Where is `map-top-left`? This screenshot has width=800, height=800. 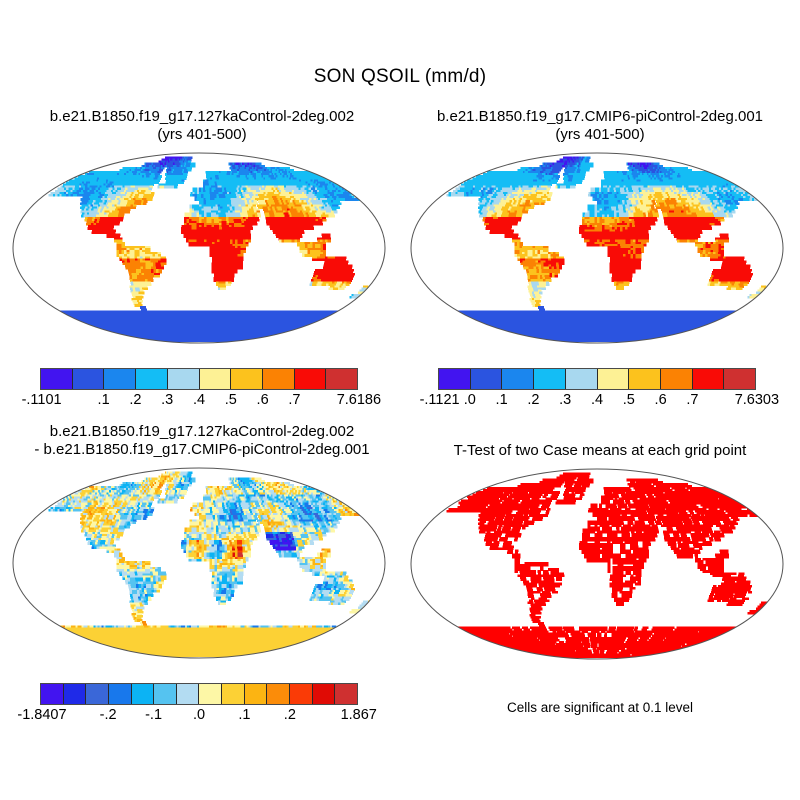 map-top-left is located at coordinates (202, 253).